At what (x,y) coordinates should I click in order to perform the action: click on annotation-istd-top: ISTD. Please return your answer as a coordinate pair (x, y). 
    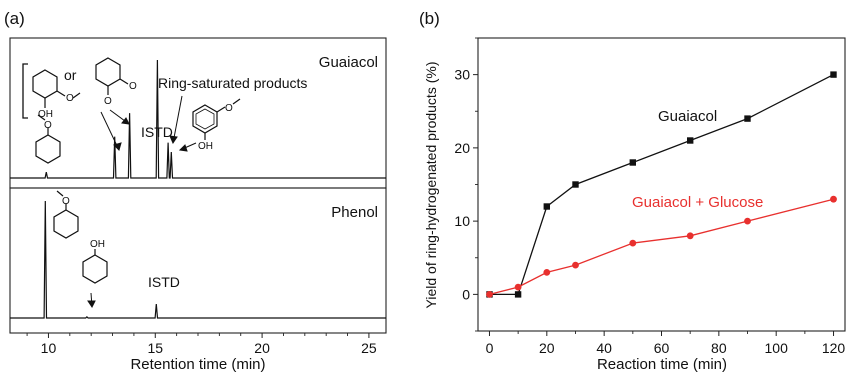
    Looking at the image, I should click on (157, 132).